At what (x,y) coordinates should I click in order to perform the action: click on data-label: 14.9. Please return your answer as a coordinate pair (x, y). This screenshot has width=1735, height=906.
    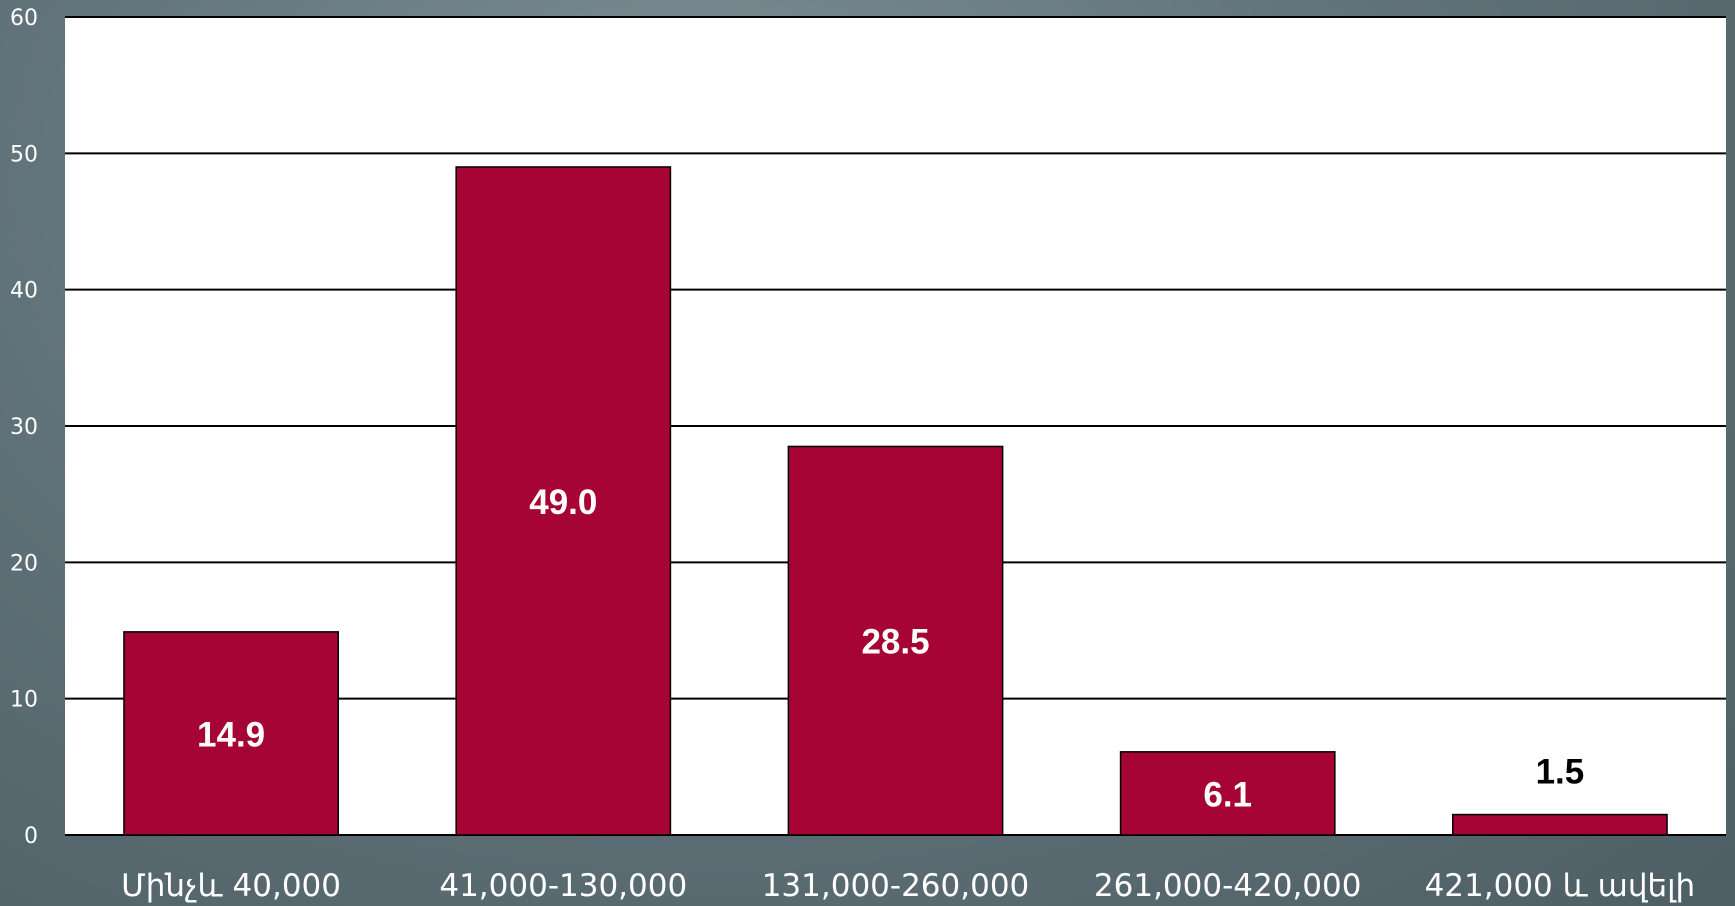
    Looking at the image, I should click on (231, 734).